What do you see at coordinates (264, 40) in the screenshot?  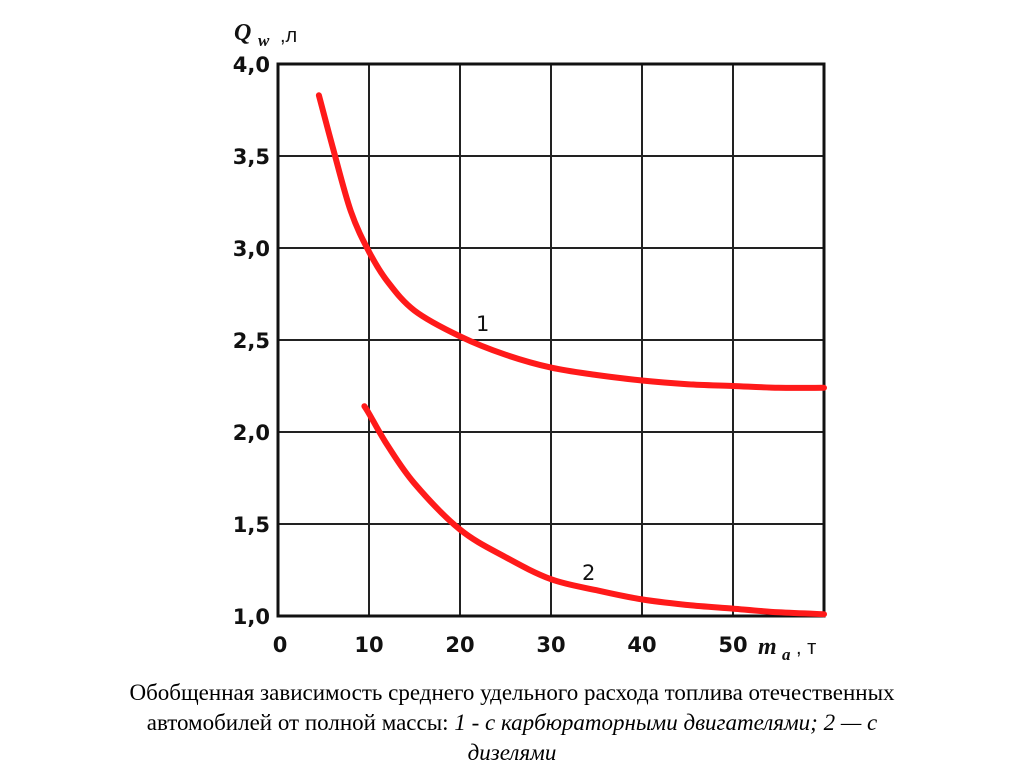 I see `y-axis-subscript: w` at bounding box center [264, 40].